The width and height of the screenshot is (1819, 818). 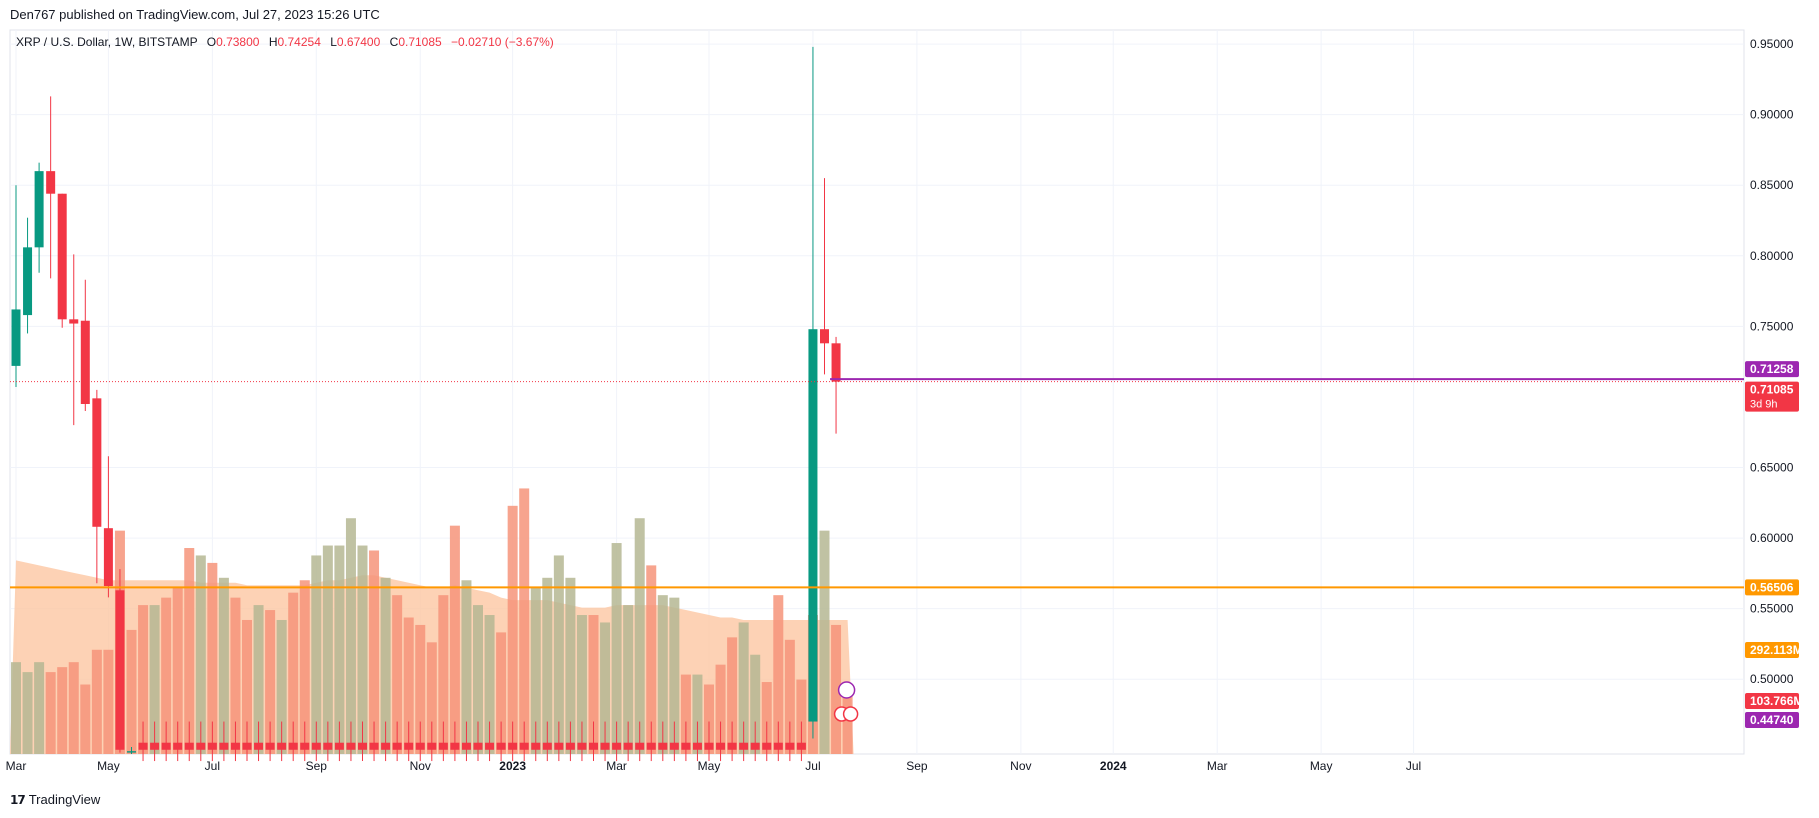 I want to click on lightning-event-icon, so click(x=846, y=690).